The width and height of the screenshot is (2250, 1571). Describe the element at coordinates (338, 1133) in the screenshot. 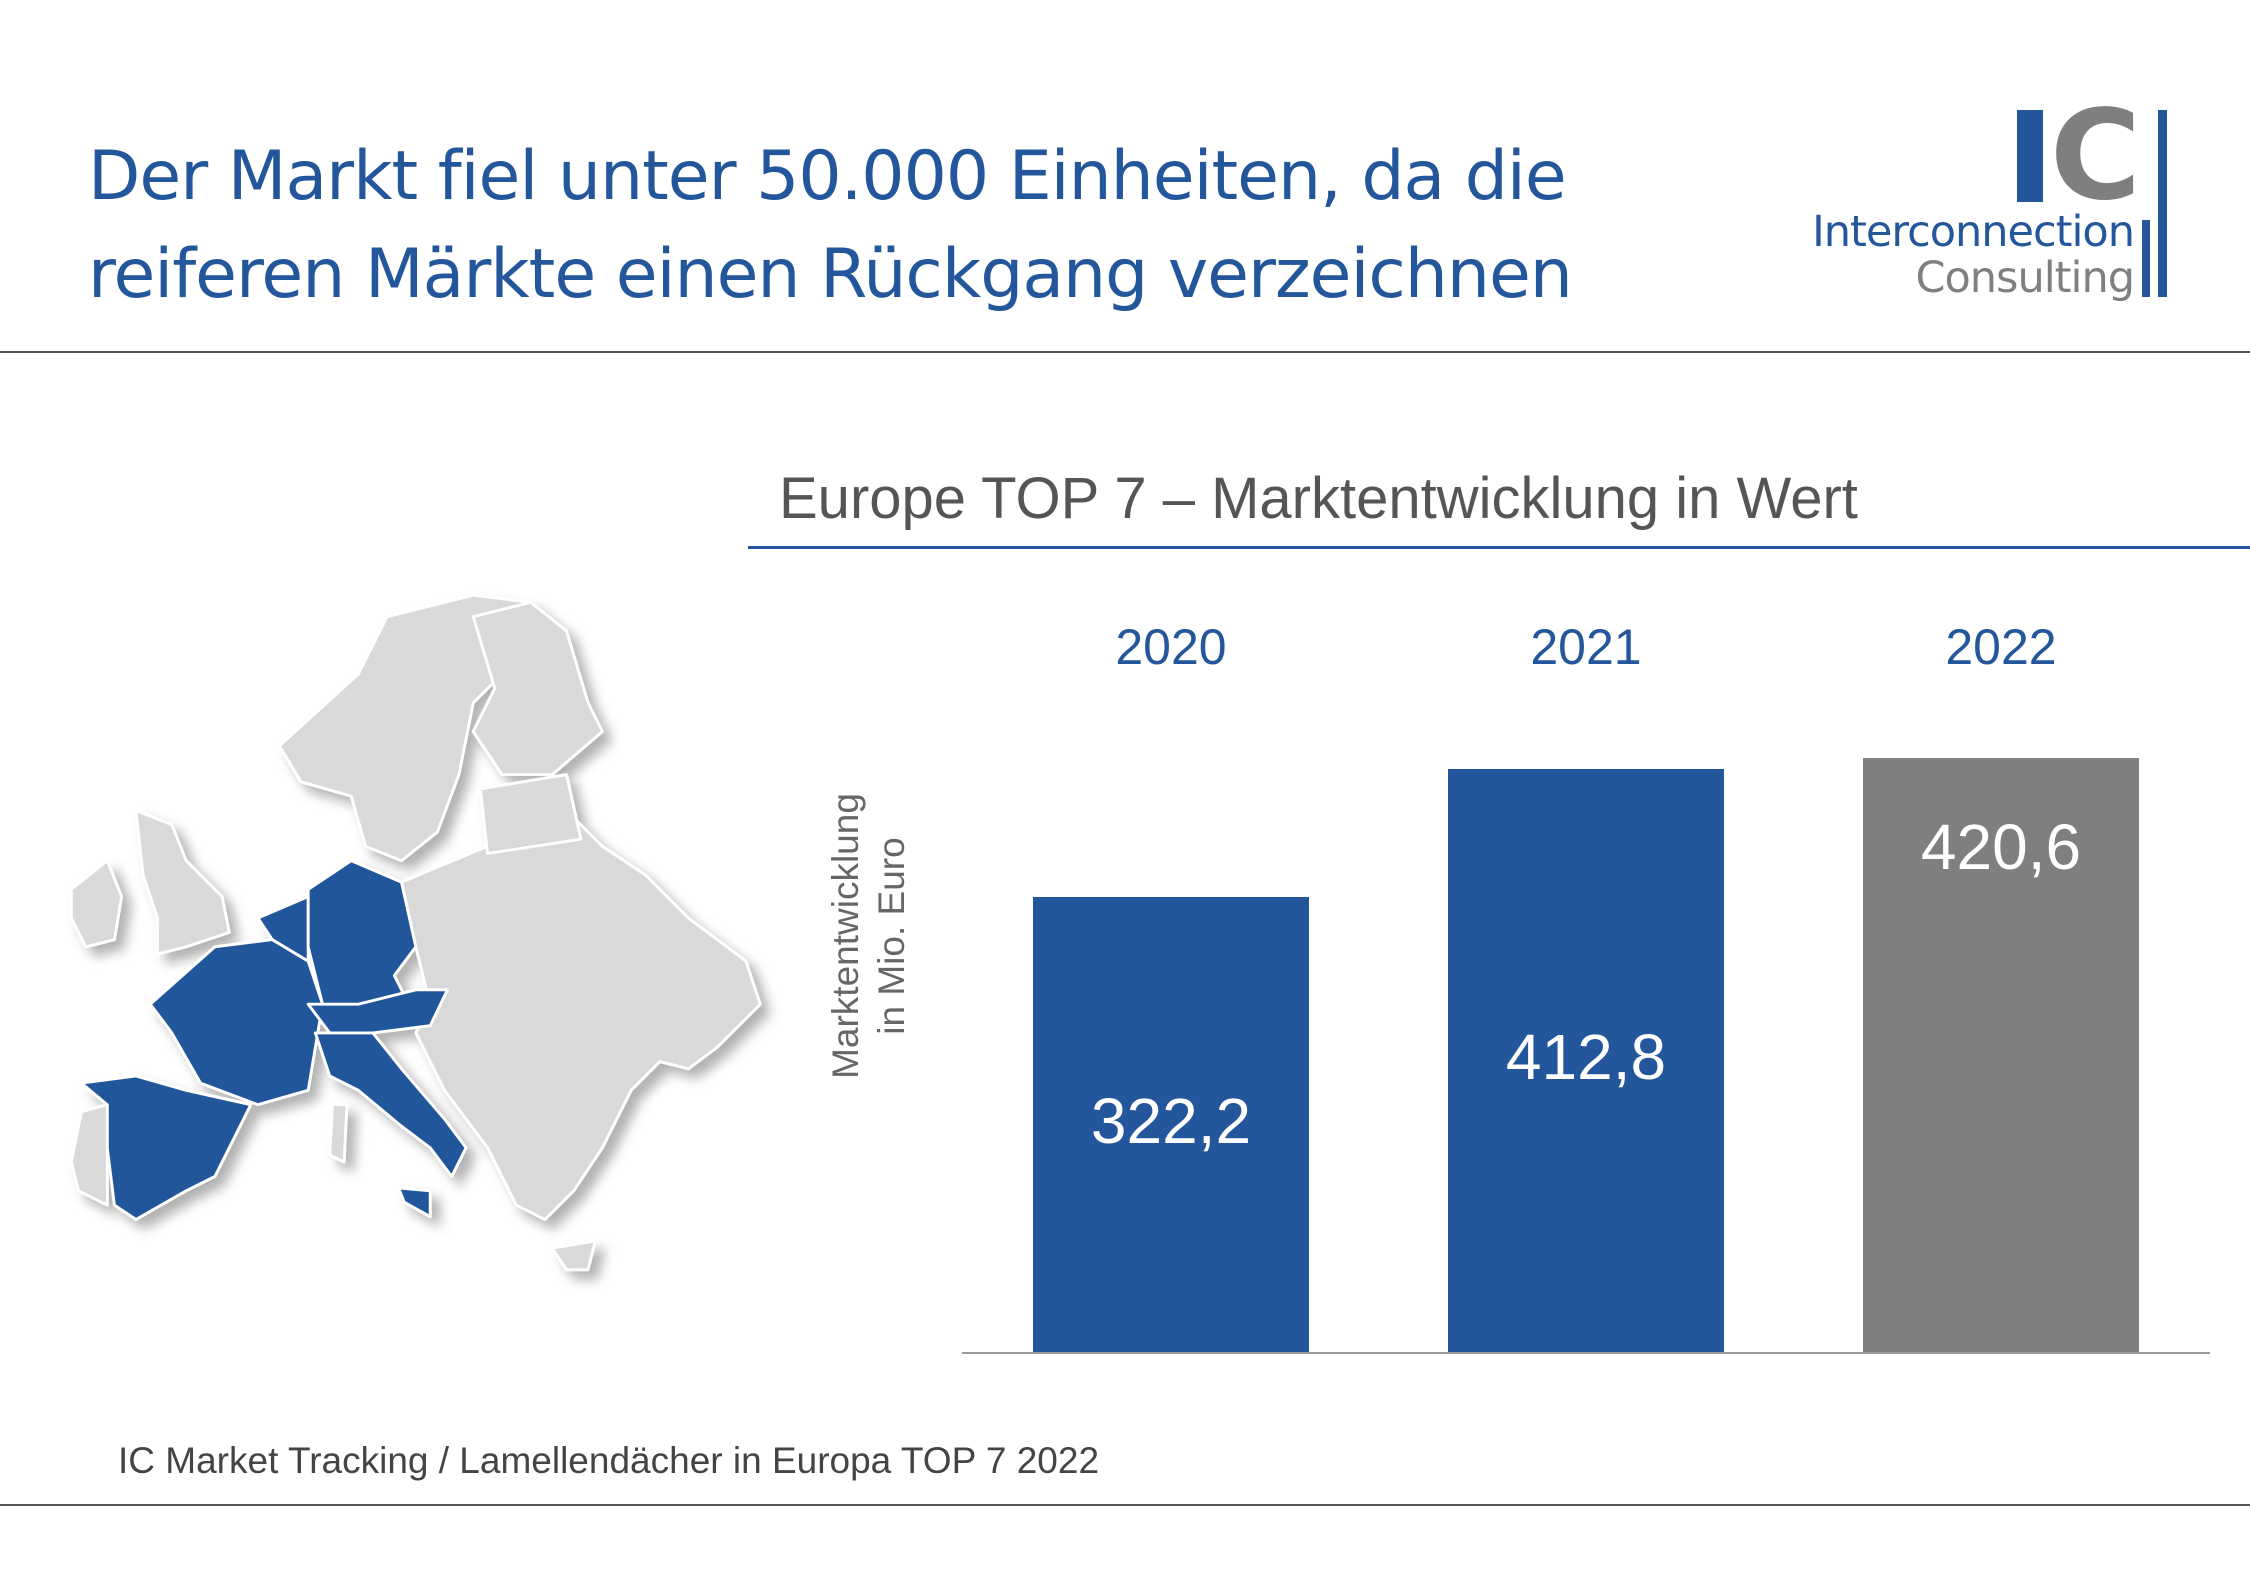

I see `map-island-corsica-sardinia` at that location.